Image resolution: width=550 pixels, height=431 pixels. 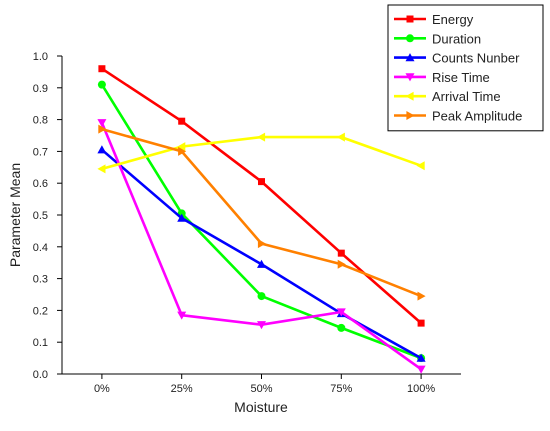 I want to click on y-tick-label: 0.4, so click(x=40, y=248).